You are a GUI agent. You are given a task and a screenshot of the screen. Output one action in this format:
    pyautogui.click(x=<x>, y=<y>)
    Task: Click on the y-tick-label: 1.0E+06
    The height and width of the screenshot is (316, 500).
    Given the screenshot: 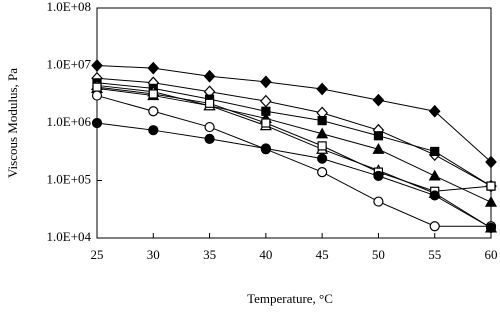 What is the action you would take?
    pyautogui.click(x=68, y=121)
    